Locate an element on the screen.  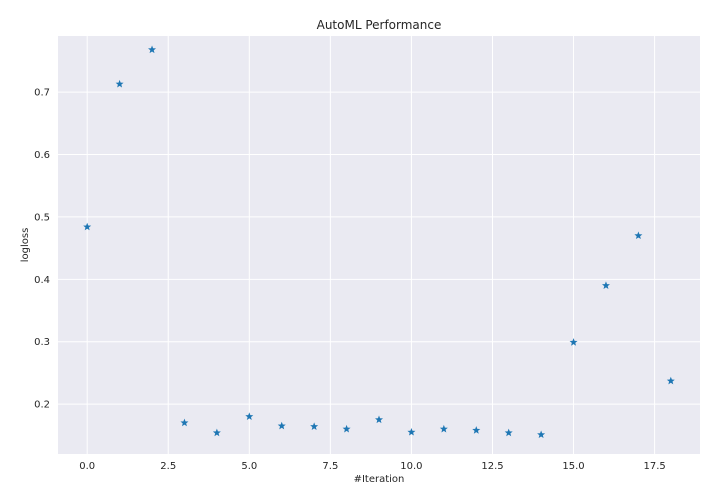
x-tick-label: 2.5 is located at coordinates (168, 466).